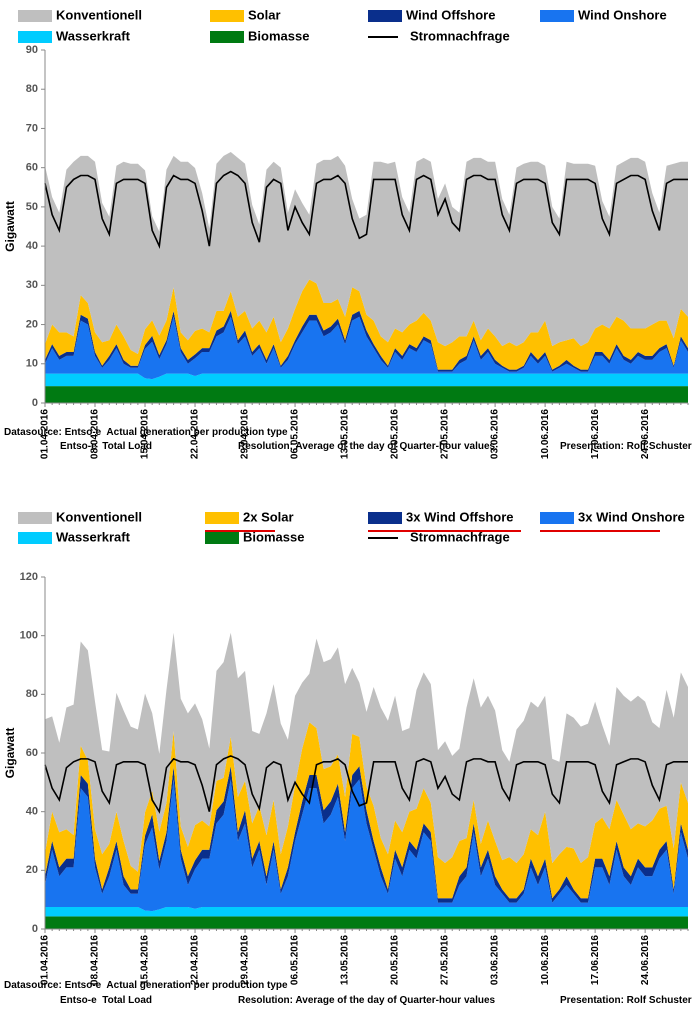  What do you see at coordinates (32, 364) in the screenshot?
I see `y-tick-label: 10` at bounding box center [32, 364].